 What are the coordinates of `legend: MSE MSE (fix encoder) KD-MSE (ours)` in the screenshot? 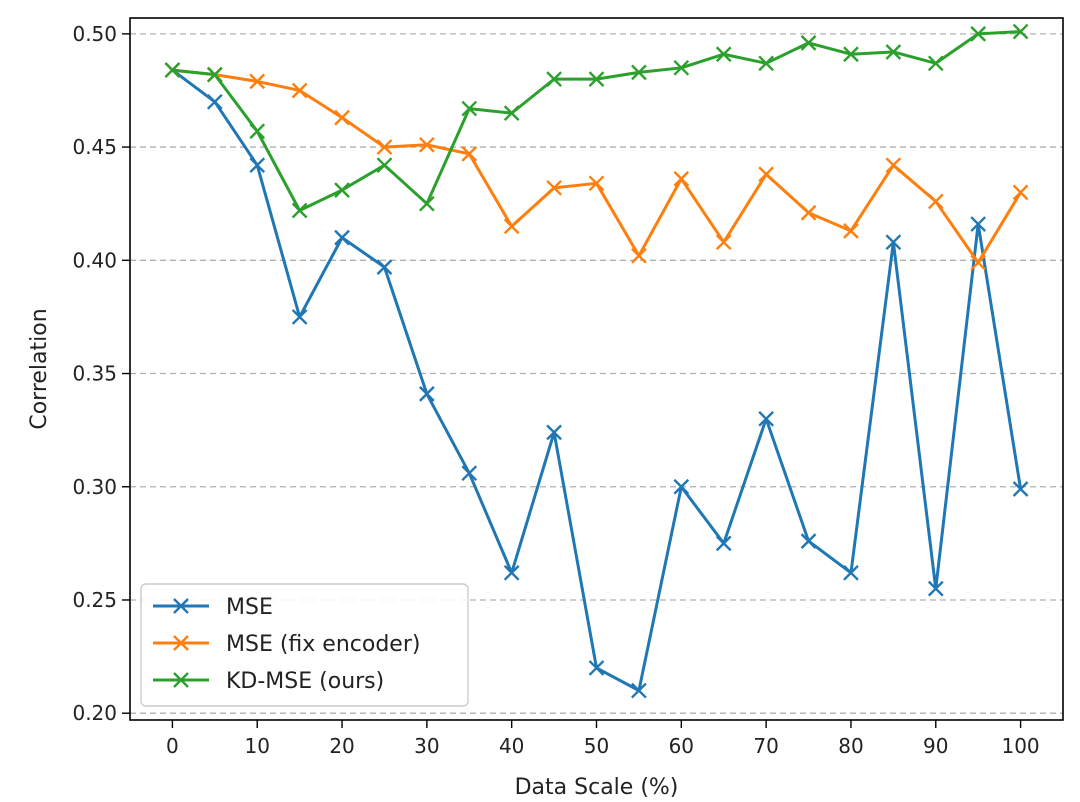 It's located at (304, 645).